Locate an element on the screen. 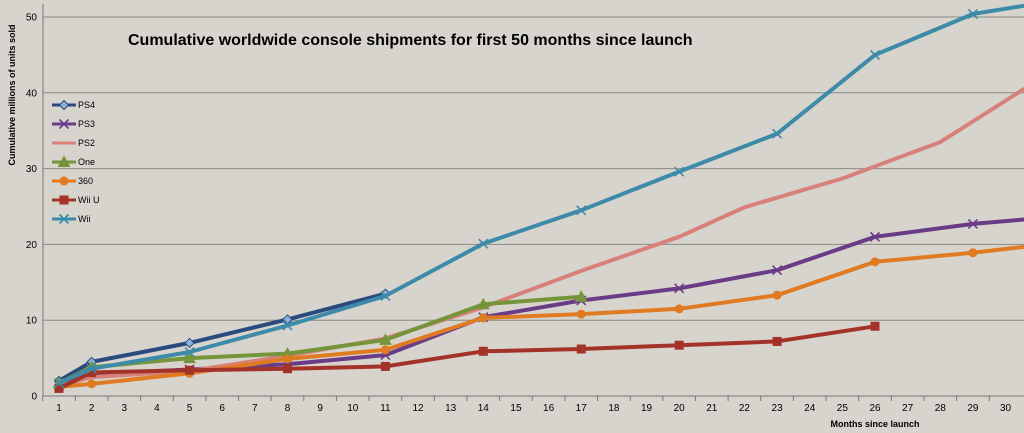 Image resolution: width=1024 pixels, height=433 pixels. y-tick-label: 20 is located at coordinates (32, 245).